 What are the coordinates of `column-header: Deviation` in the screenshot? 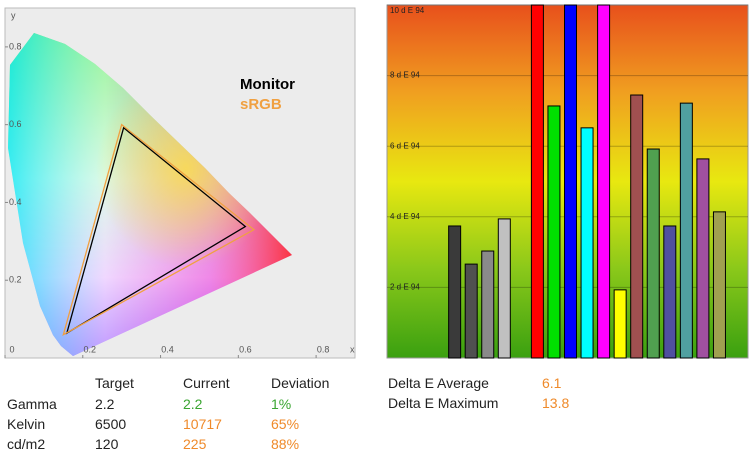 It's located at (300, 383).